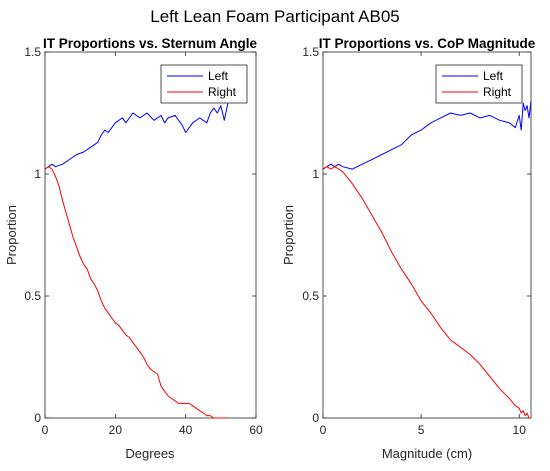  I want to click on x-axis-label: Degrees, so click(150, 453).